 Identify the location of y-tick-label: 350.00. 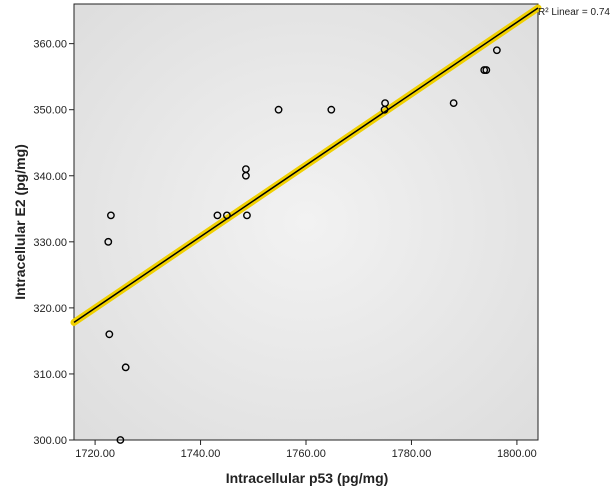
(50, 111).